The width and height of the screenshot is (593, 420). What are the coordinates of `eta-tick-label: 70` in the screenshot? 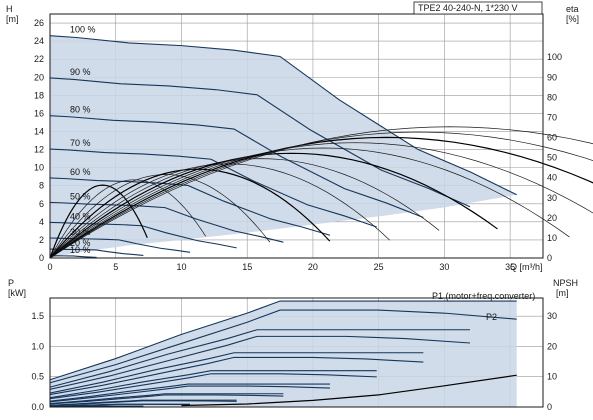 It's located at (552, 117).